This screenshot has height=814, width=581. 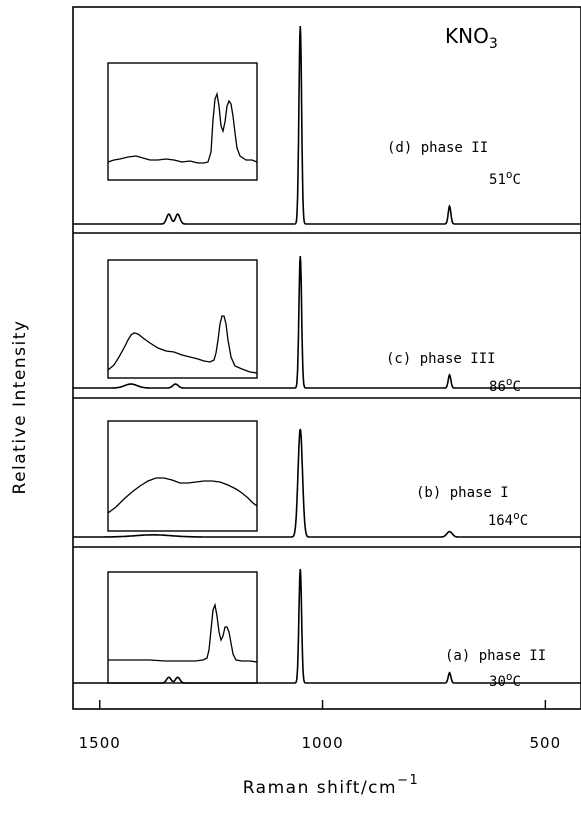 I want to click on x-axis-title-main: Raman shift/cm, so click(x=320, y=788).